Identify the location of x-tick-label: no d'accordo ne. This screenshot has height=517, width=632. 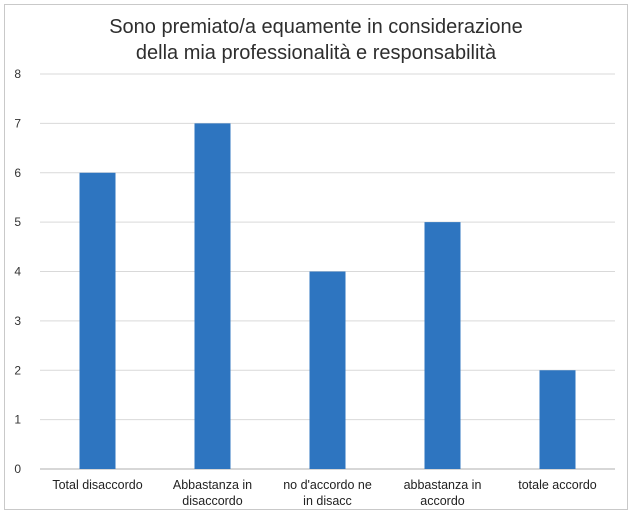
(327, 485).